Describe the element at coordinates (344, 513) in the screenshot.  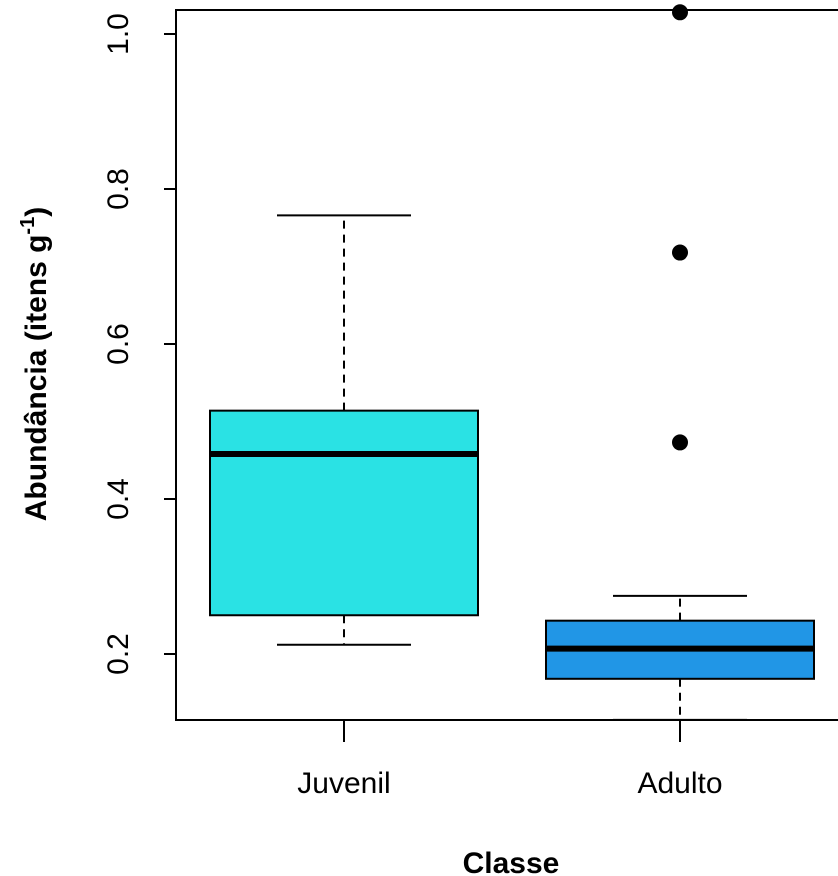
I see `iqr-box` at that location.